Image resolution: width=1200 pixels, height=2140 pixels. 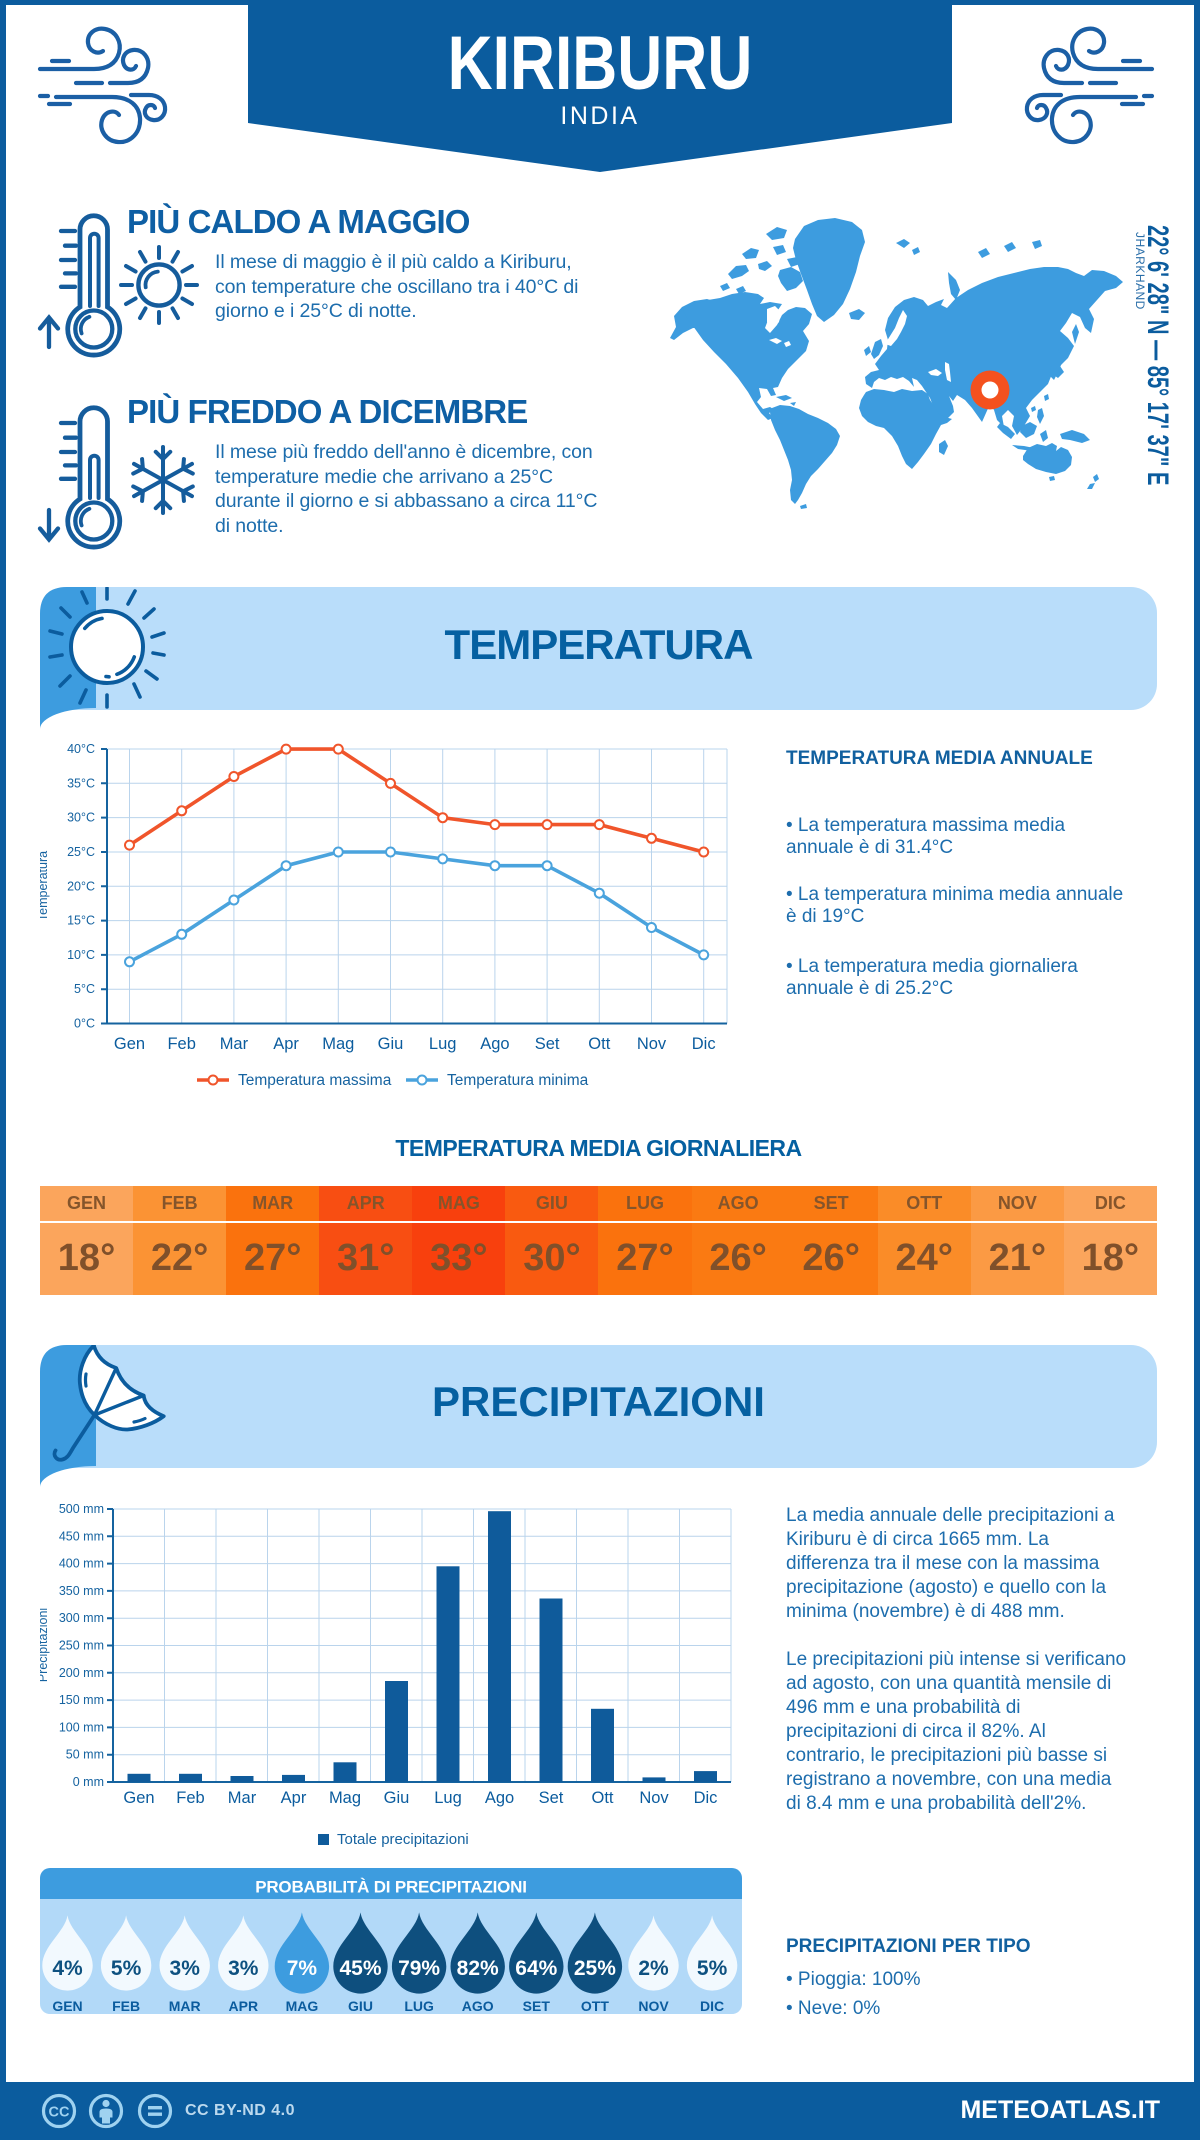 What do you see at coordinates (712, 2006) in the screenshot?
I see `svg-text: DIC` at bounding box center [712, 2006].